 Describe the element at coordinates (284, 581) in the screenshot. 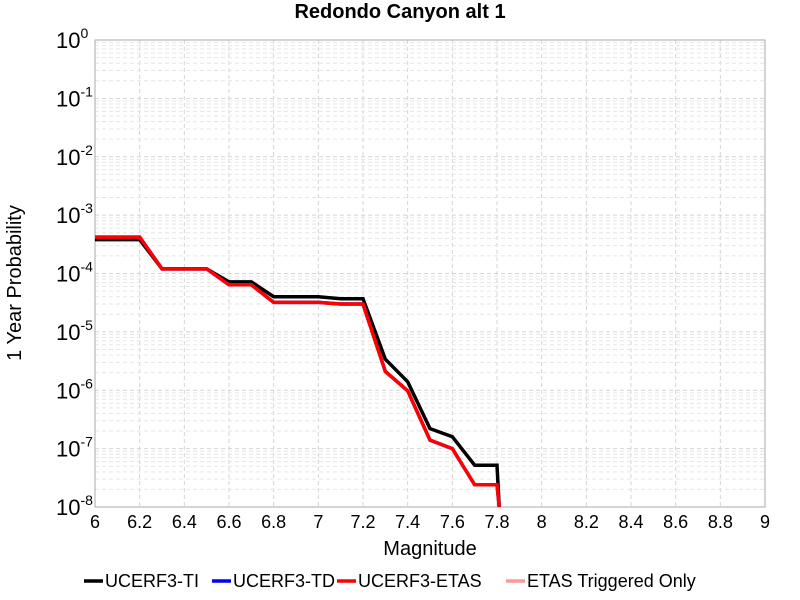

I see `legend-label: UCERF3-TD` at that location.